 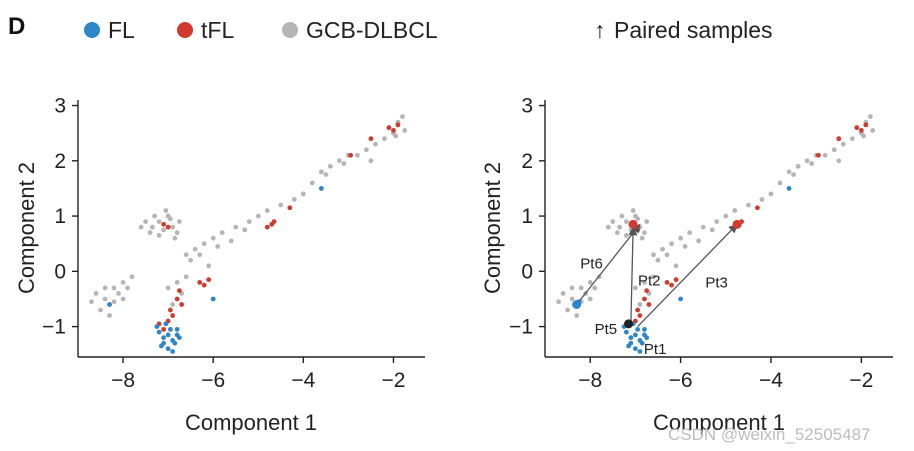 I want to click on paired-label: Pt3, so click(x=716, y=282).